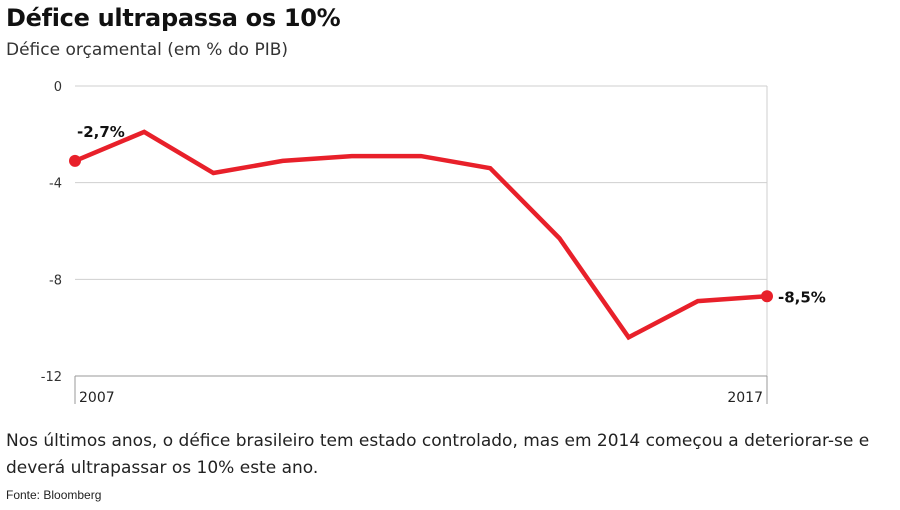 This screenshot has width=900, height=510. I want to click on x-axis: 2007 2017, so click(421, 390).